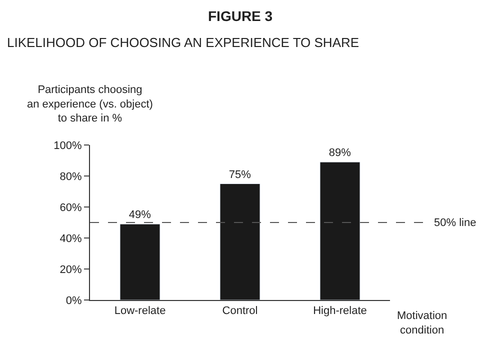 The image size is (500, 362). What do you see at coordinates (422, 323) in the screenshot?
I see `x-axis-title: Motivation condition` at bounding box center [422, 323].